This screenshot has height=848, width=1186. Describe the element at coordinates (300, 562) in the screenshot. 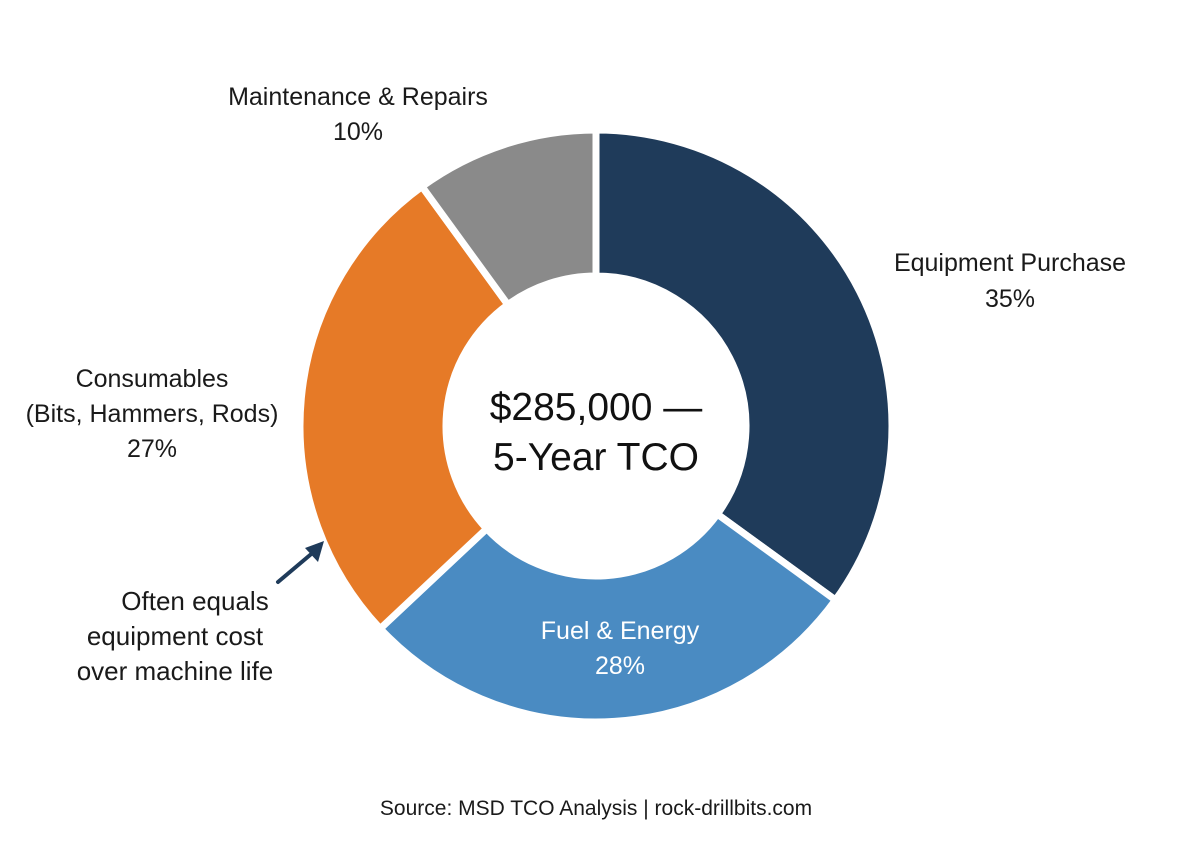

I see `annotation-arrow` at that location.